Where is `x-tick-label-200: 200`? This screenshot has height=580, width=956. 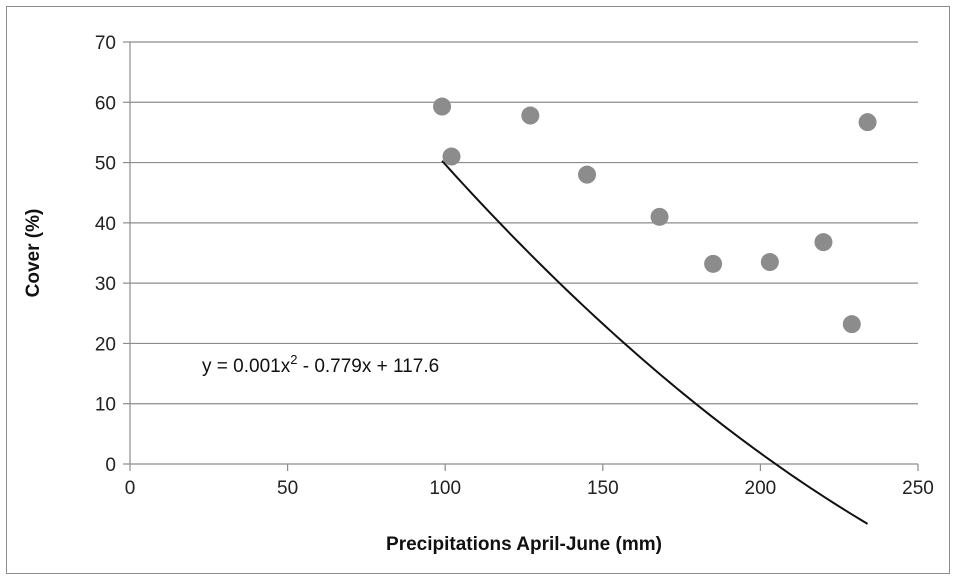
x-tick-label-200: 200 is located at coordinates (761, 488).